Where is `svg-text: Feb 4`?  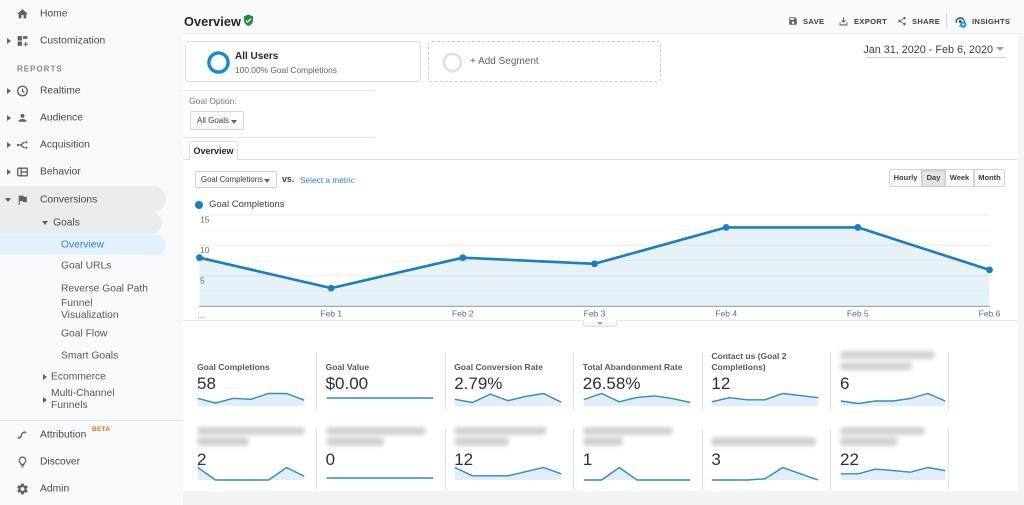
svg-text: Feb 4 is located at coordinates (726, 314).